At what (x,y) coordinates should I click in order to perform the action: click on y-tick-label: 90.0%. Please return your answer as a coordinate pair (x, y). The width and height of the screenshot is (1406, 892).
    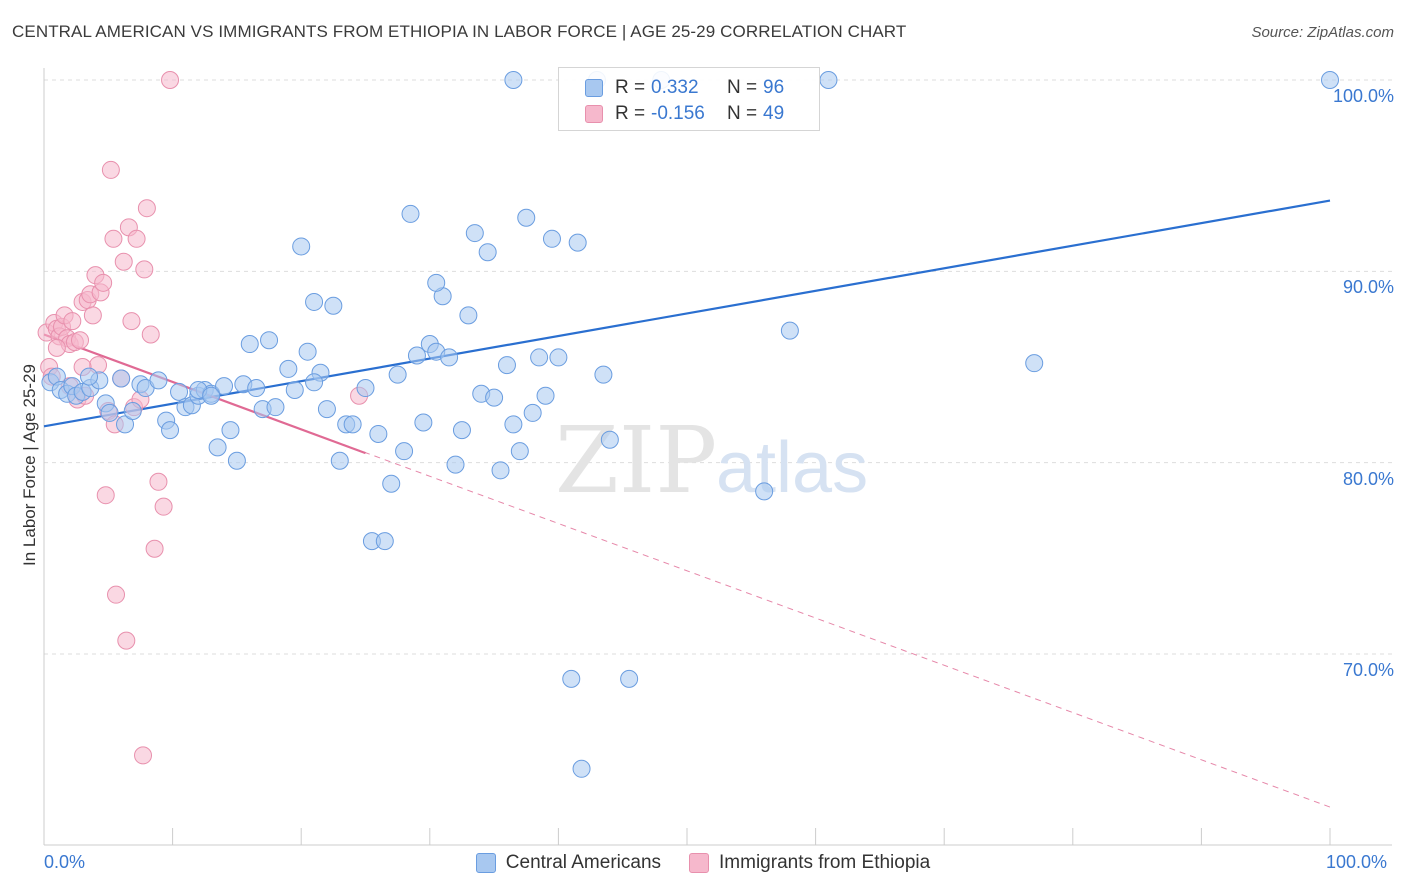
    Looking at the image, I should click on (1368, 287).